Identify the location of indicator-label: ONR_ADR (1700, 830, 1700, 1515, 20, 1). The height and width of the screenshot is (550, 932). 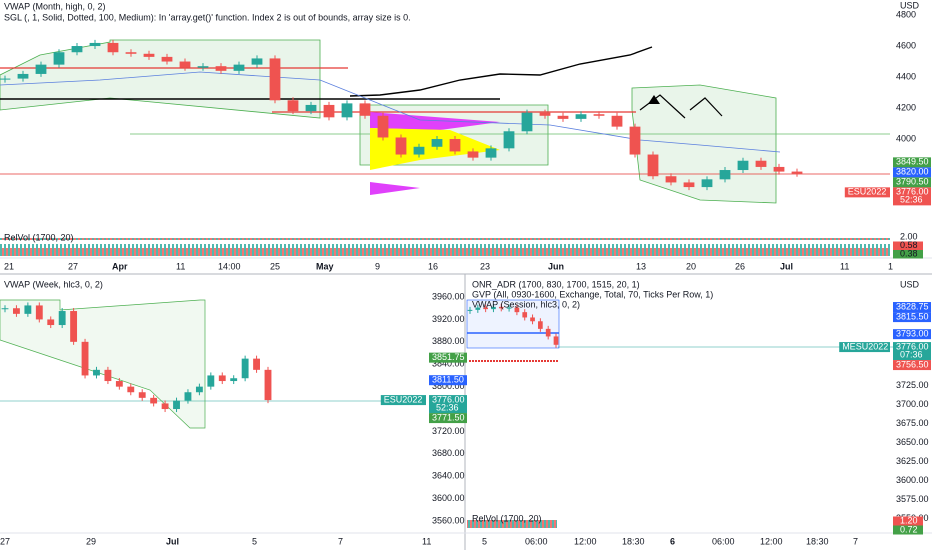
(556, 284).